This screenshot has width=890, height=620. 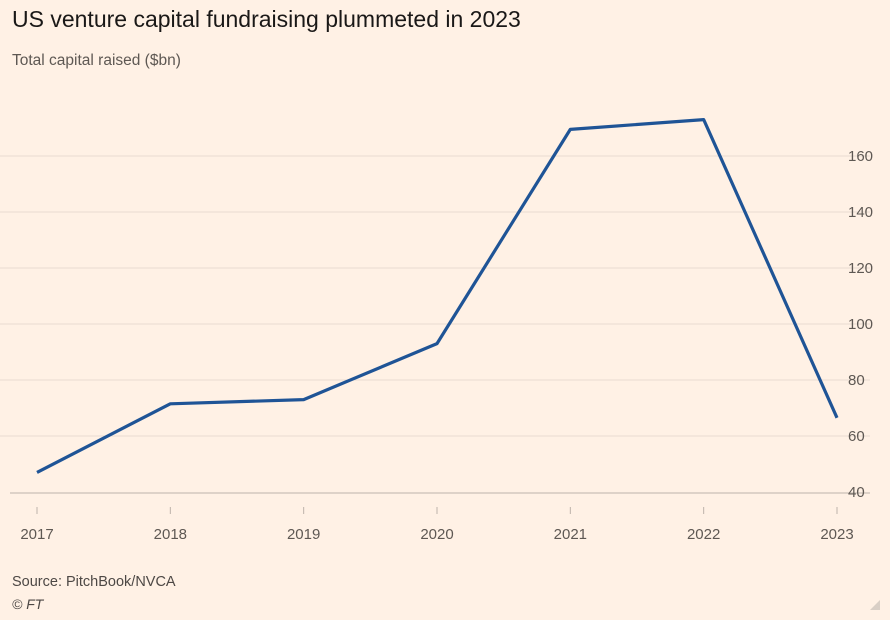 What do you see at coordinates (440, 503) in the screenshot?
I see `x-axis` at bounding box center [440, 503].